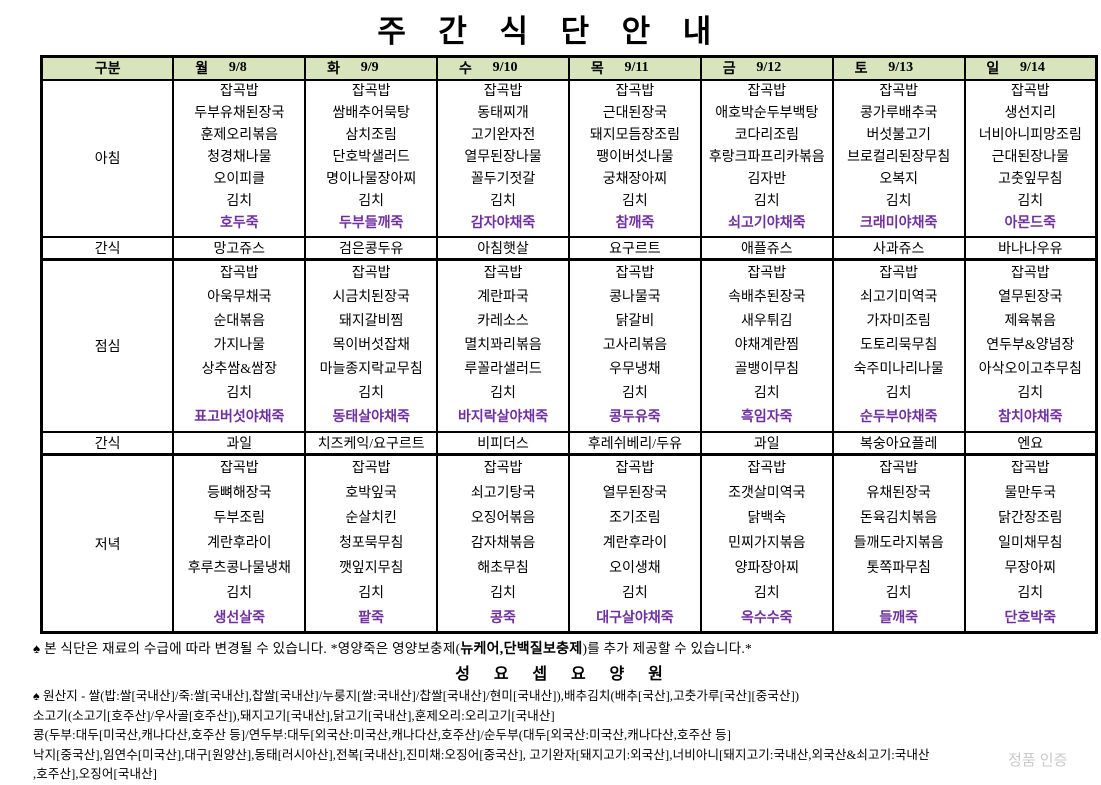  Describe the element at coordinates (1030, 345) in the screenshot. I see `menu-item: 연두부&양념장` at that location.